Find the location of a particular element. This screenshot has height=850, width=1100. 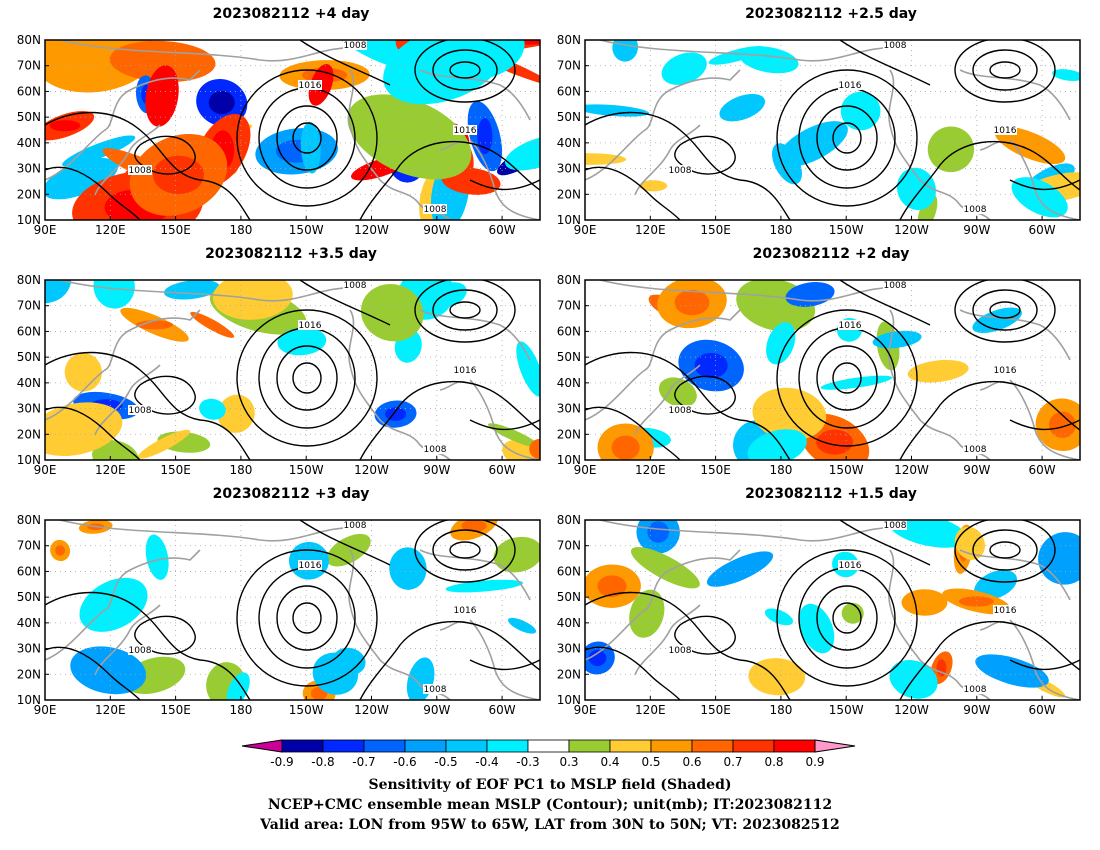

colorbar-level-label: -0.9 is located at coordinates (281, 762).